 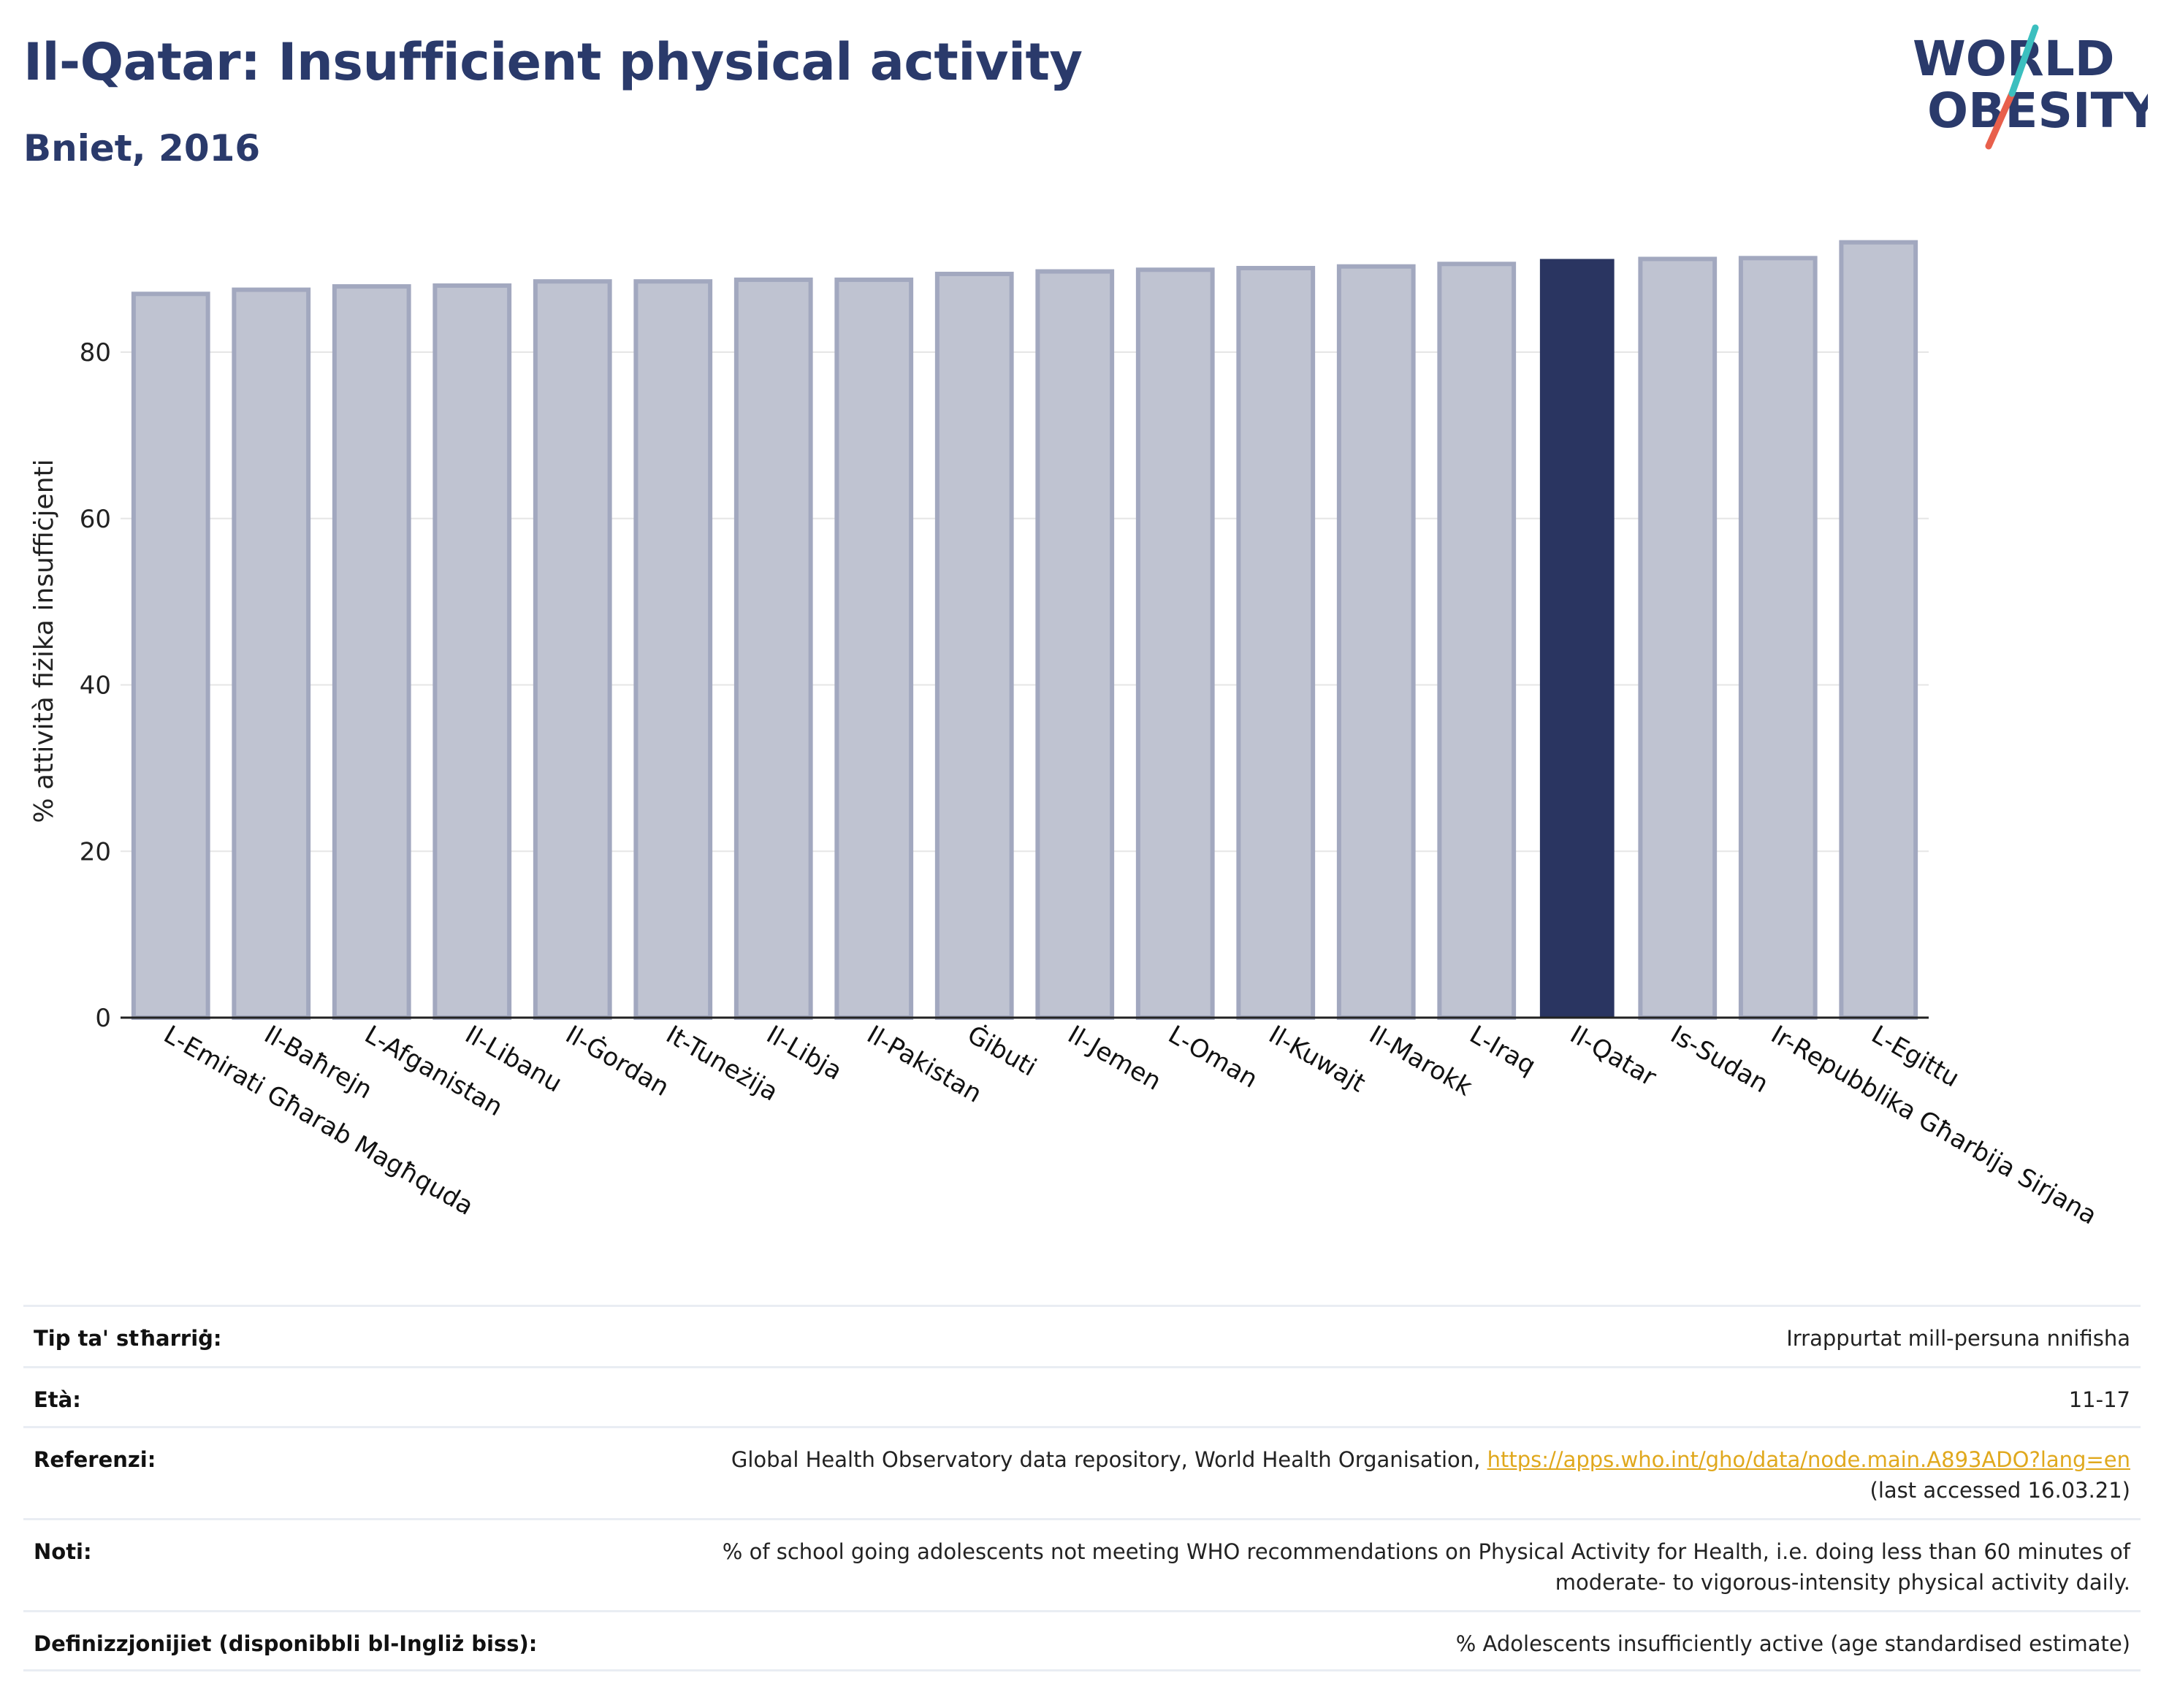 I want to click on age-value: 11-17, so click(x=2099, y=1399).